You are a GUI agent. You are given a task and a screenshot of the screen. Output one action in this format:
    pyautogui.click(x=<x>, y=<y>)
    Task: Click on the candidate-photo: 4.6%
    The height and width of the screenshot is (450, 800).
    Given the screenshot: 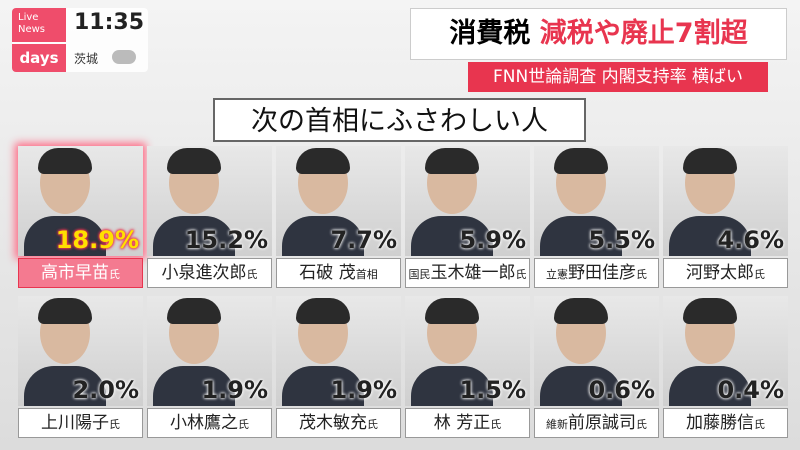 What is the action you would take?
    pyautogui.click(x=725, y=201)
    